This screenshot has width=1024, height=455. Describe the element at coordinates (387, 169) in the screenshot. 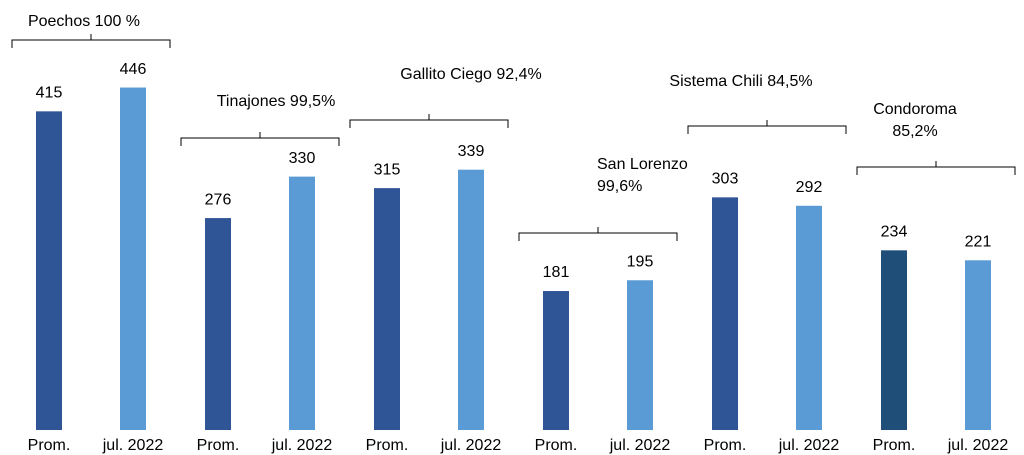

I see `value-label: 315` at that location.